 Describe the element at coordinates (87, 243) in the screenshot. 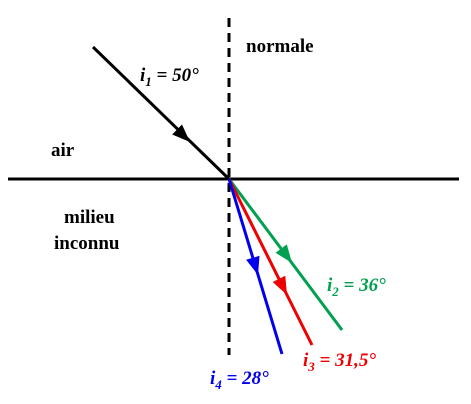

I see `medium-label: inconnu` at that location.